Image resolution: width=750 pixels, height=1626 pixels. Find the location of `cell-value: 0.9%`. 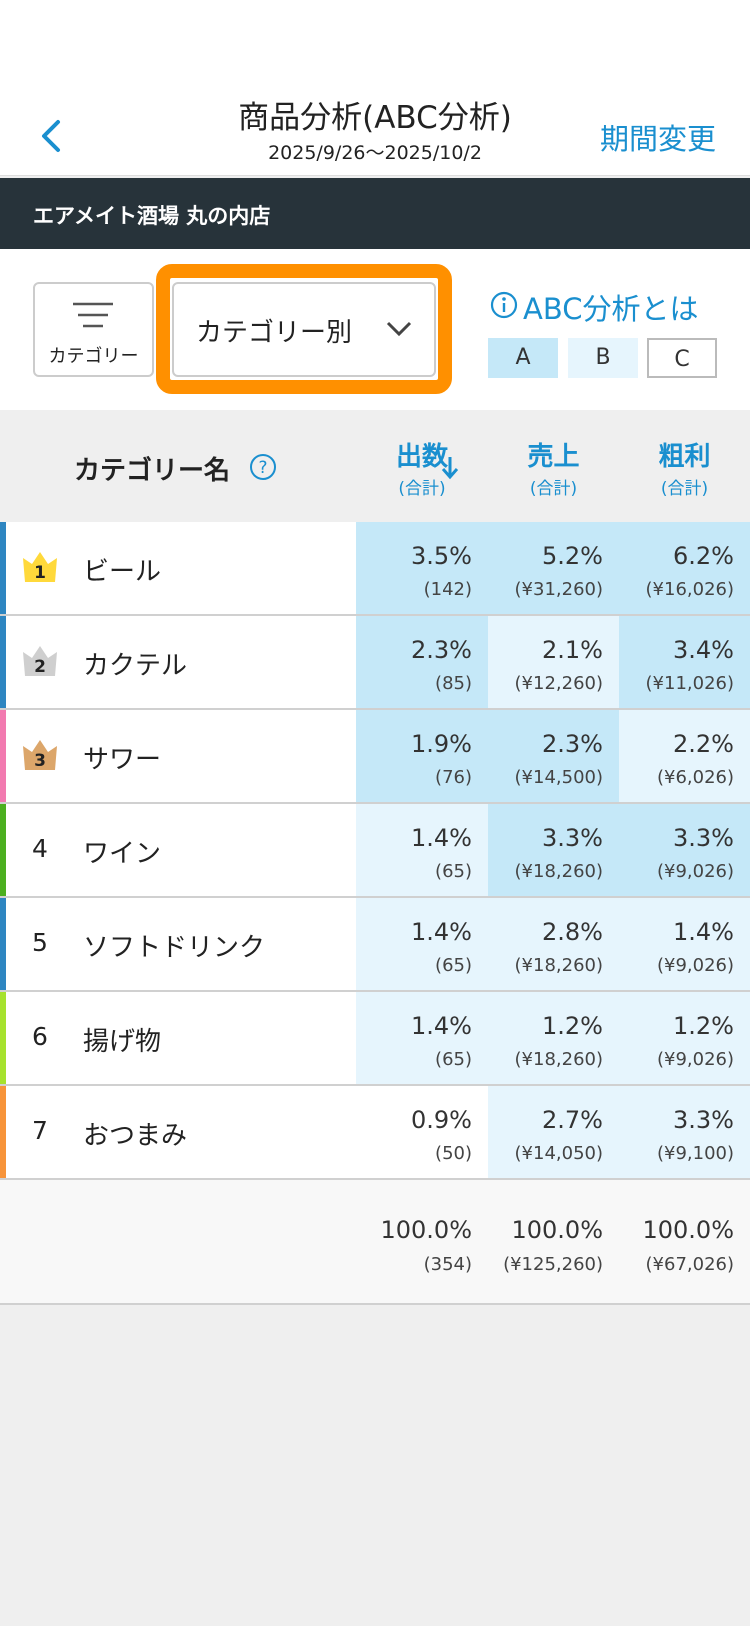

cell-value: 0.9% is located at coordinates (441, 1120).